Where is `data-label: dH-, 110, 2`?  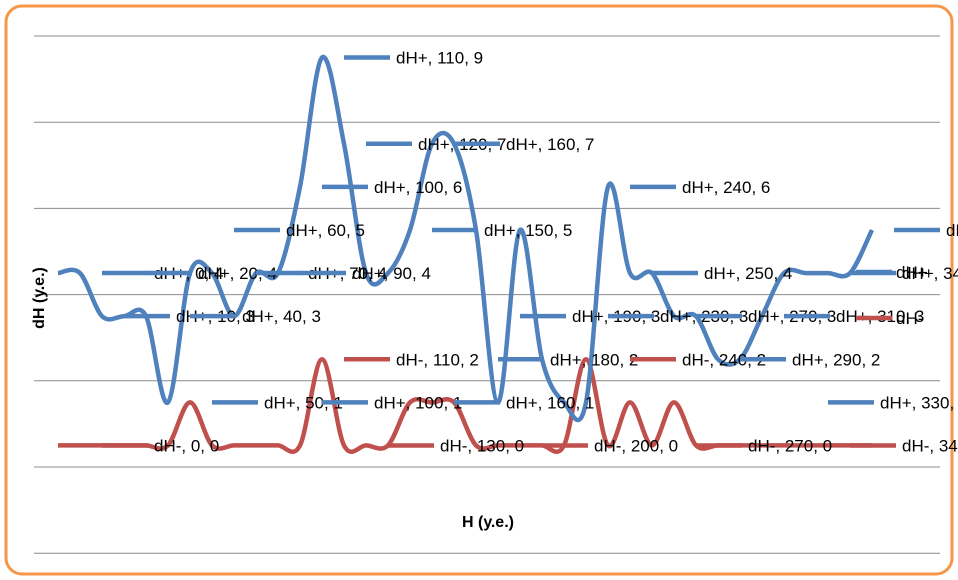 data-label: dH-, 110, 2 is located at coordinates (437, 359).